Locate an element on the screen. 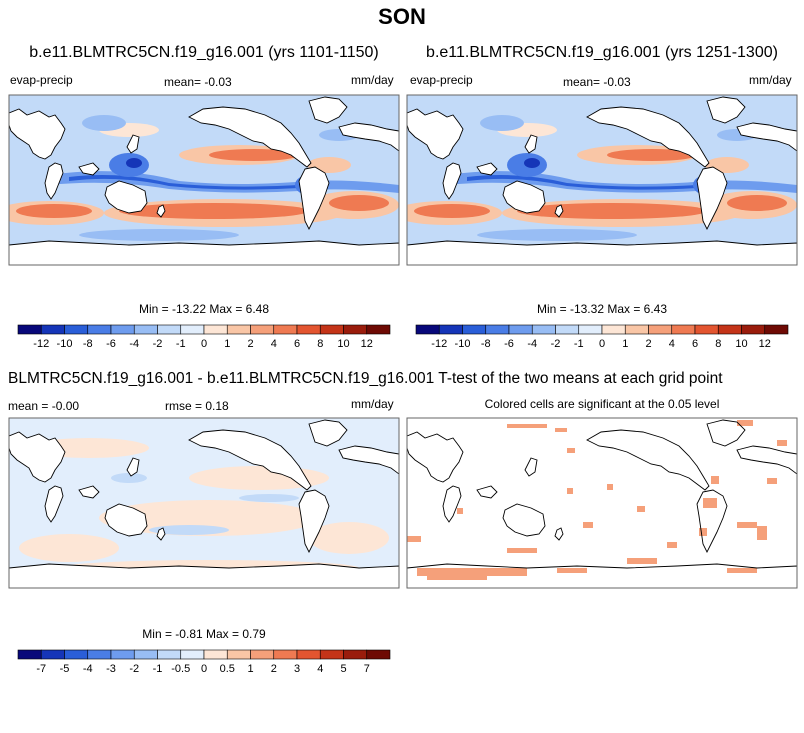 The width and height of the screenshot is (804, 733). colorbar1-tick-label: -12 is located at coordinates (41, 344).